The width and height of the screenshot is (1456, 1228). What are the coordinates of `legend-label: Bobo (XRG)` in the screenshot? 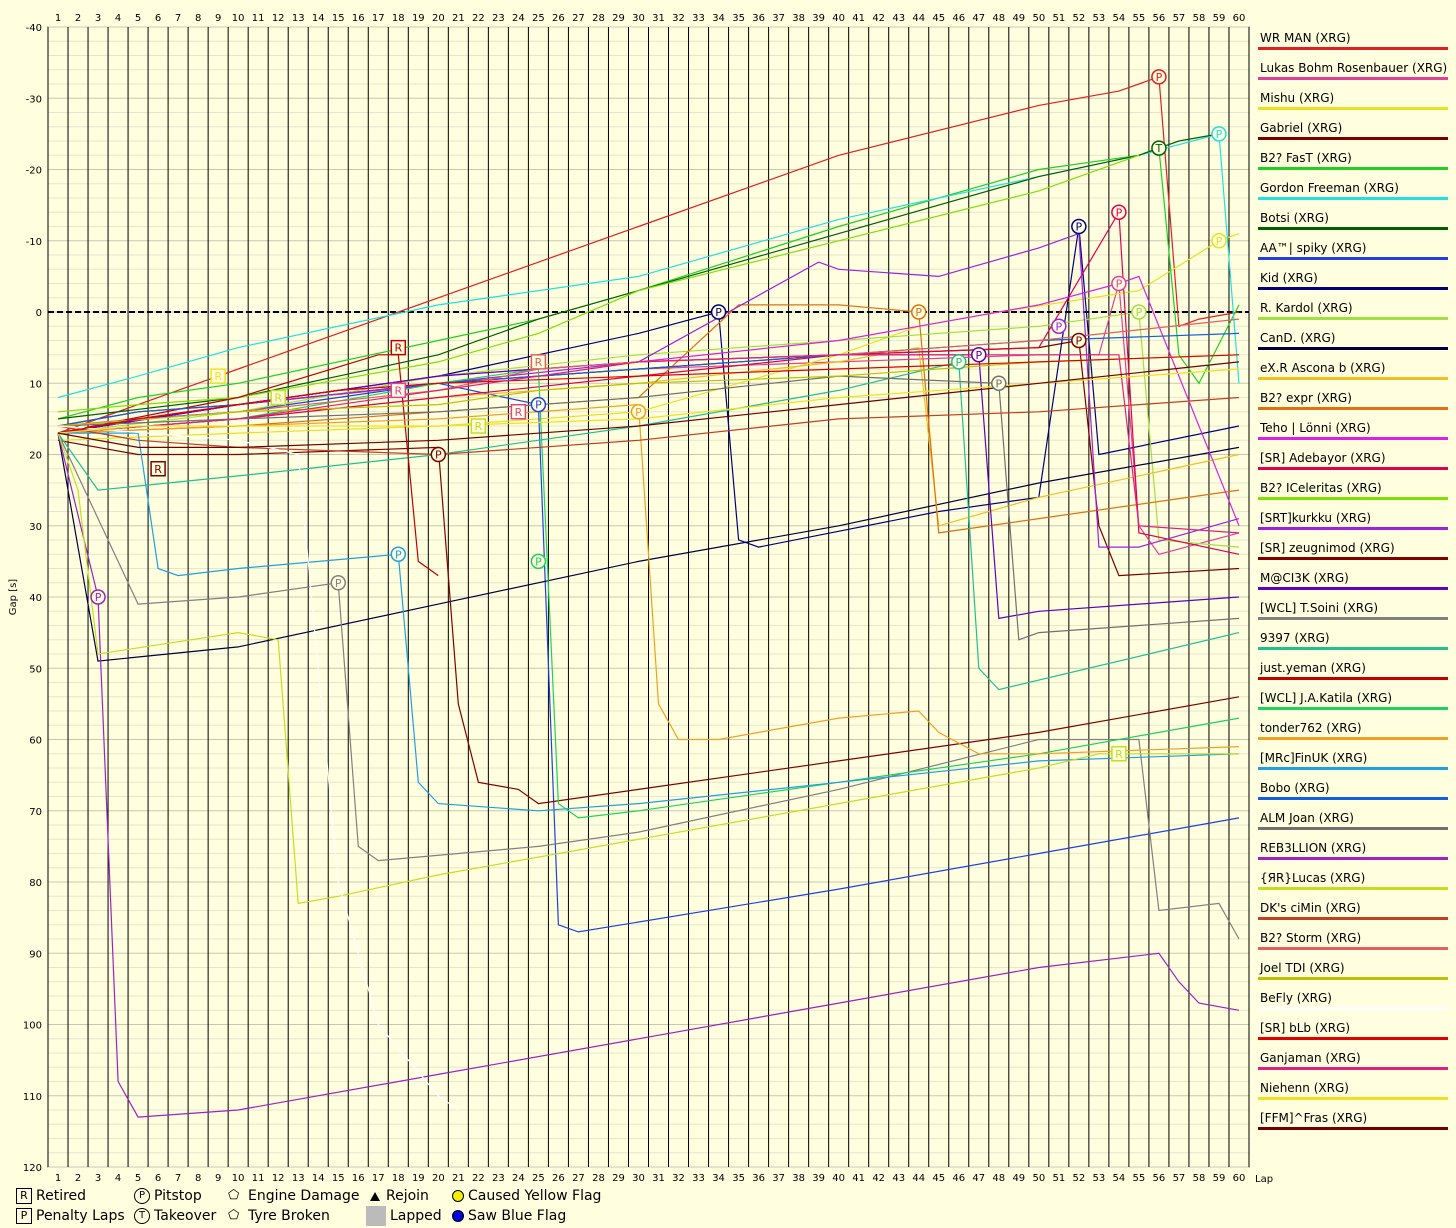 It's located at (1295, 788).